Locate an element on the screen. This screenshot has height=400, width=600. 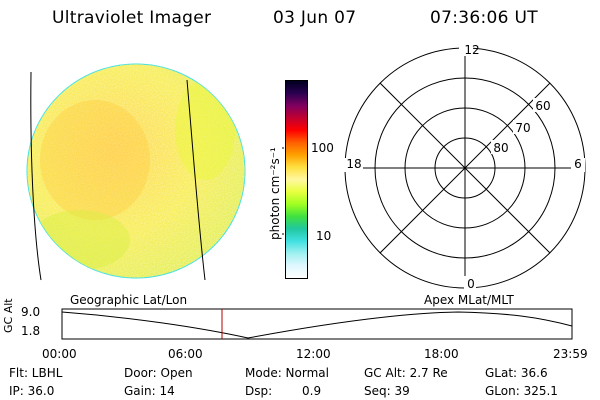
timeline-xtick-1200: 12:00 is located at coordinates (313, 354).